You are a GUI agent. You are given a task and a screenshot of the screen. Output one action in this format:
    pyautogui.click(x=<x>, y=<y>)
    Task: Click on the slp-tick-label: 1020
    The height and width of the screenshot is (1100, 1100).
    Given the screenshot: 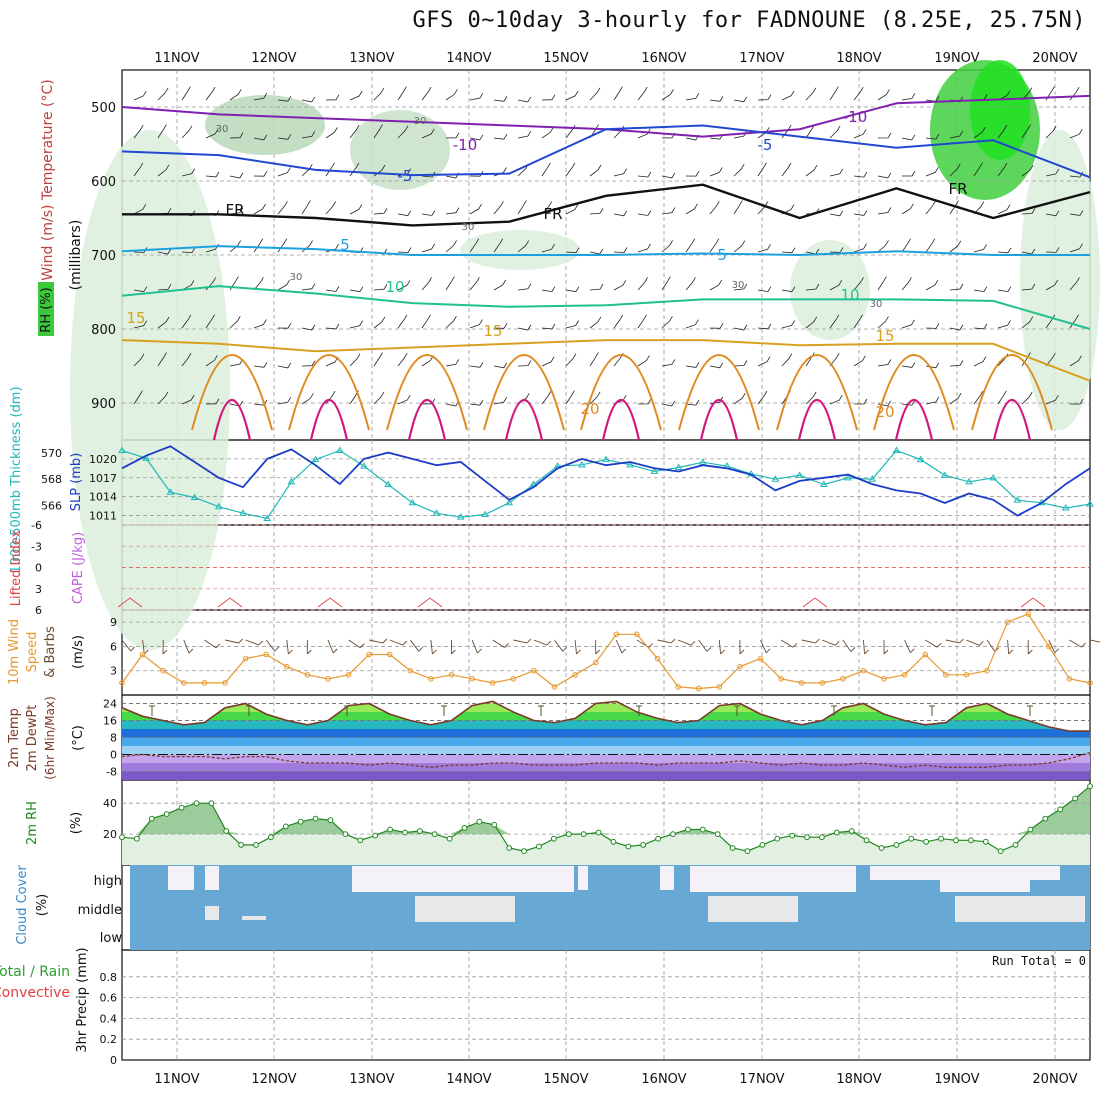 What is the action you would take?
    pyautogui.click(x=103, y=459)
    